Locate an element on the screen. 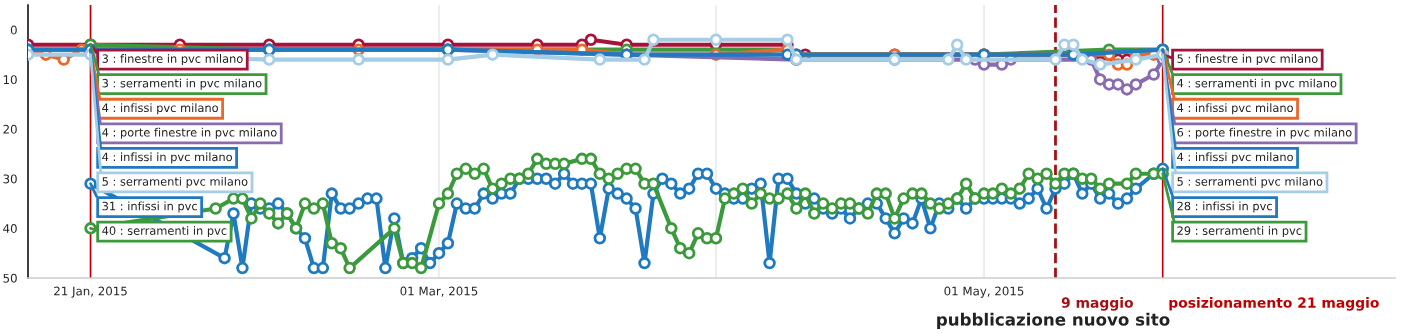 This screenshot has width=1404, height=334. data-label: 4 : infissi in pvc milano is located at coordinates (167, 158).